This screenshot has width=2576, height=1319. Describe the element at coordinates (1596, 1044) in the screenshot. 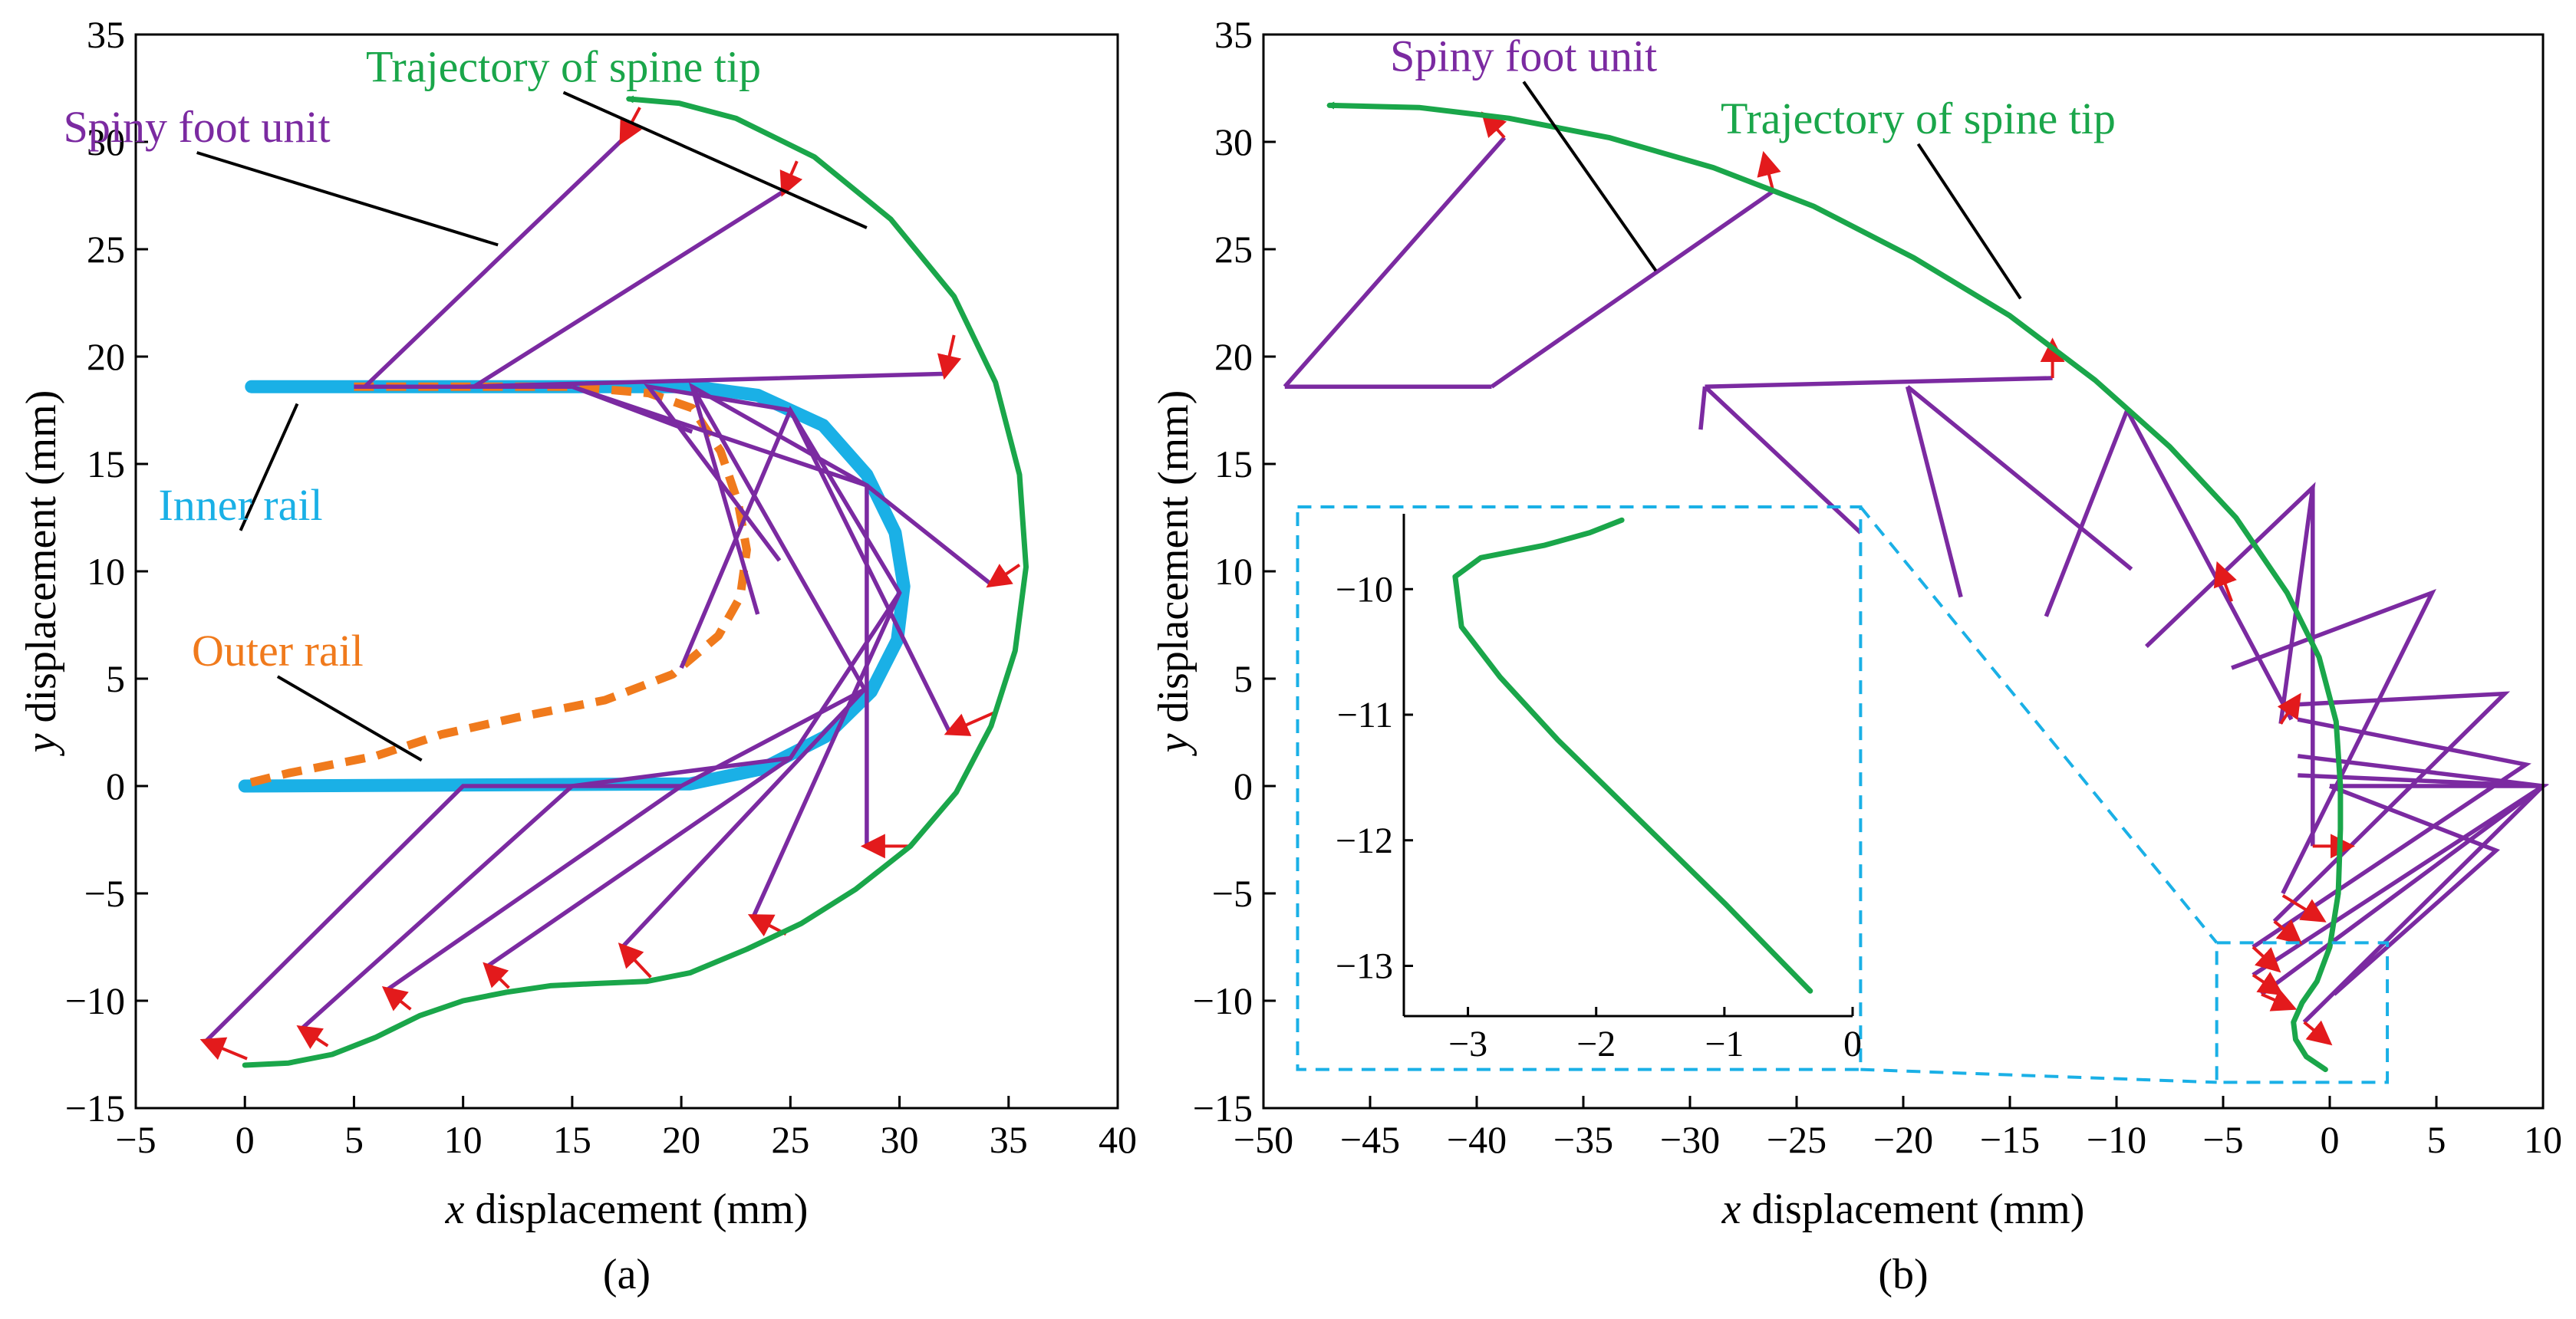

I see `inset-x-tick-label: −2` at that location.